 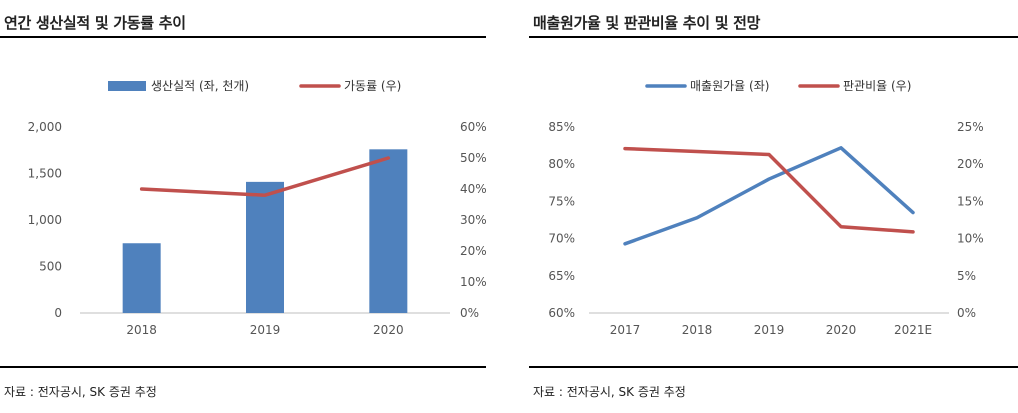 What do you see at coordinates (473, 220) in the screenshot?
I see `right-y-tick-label: 30%` at bounding box center [473, 220].